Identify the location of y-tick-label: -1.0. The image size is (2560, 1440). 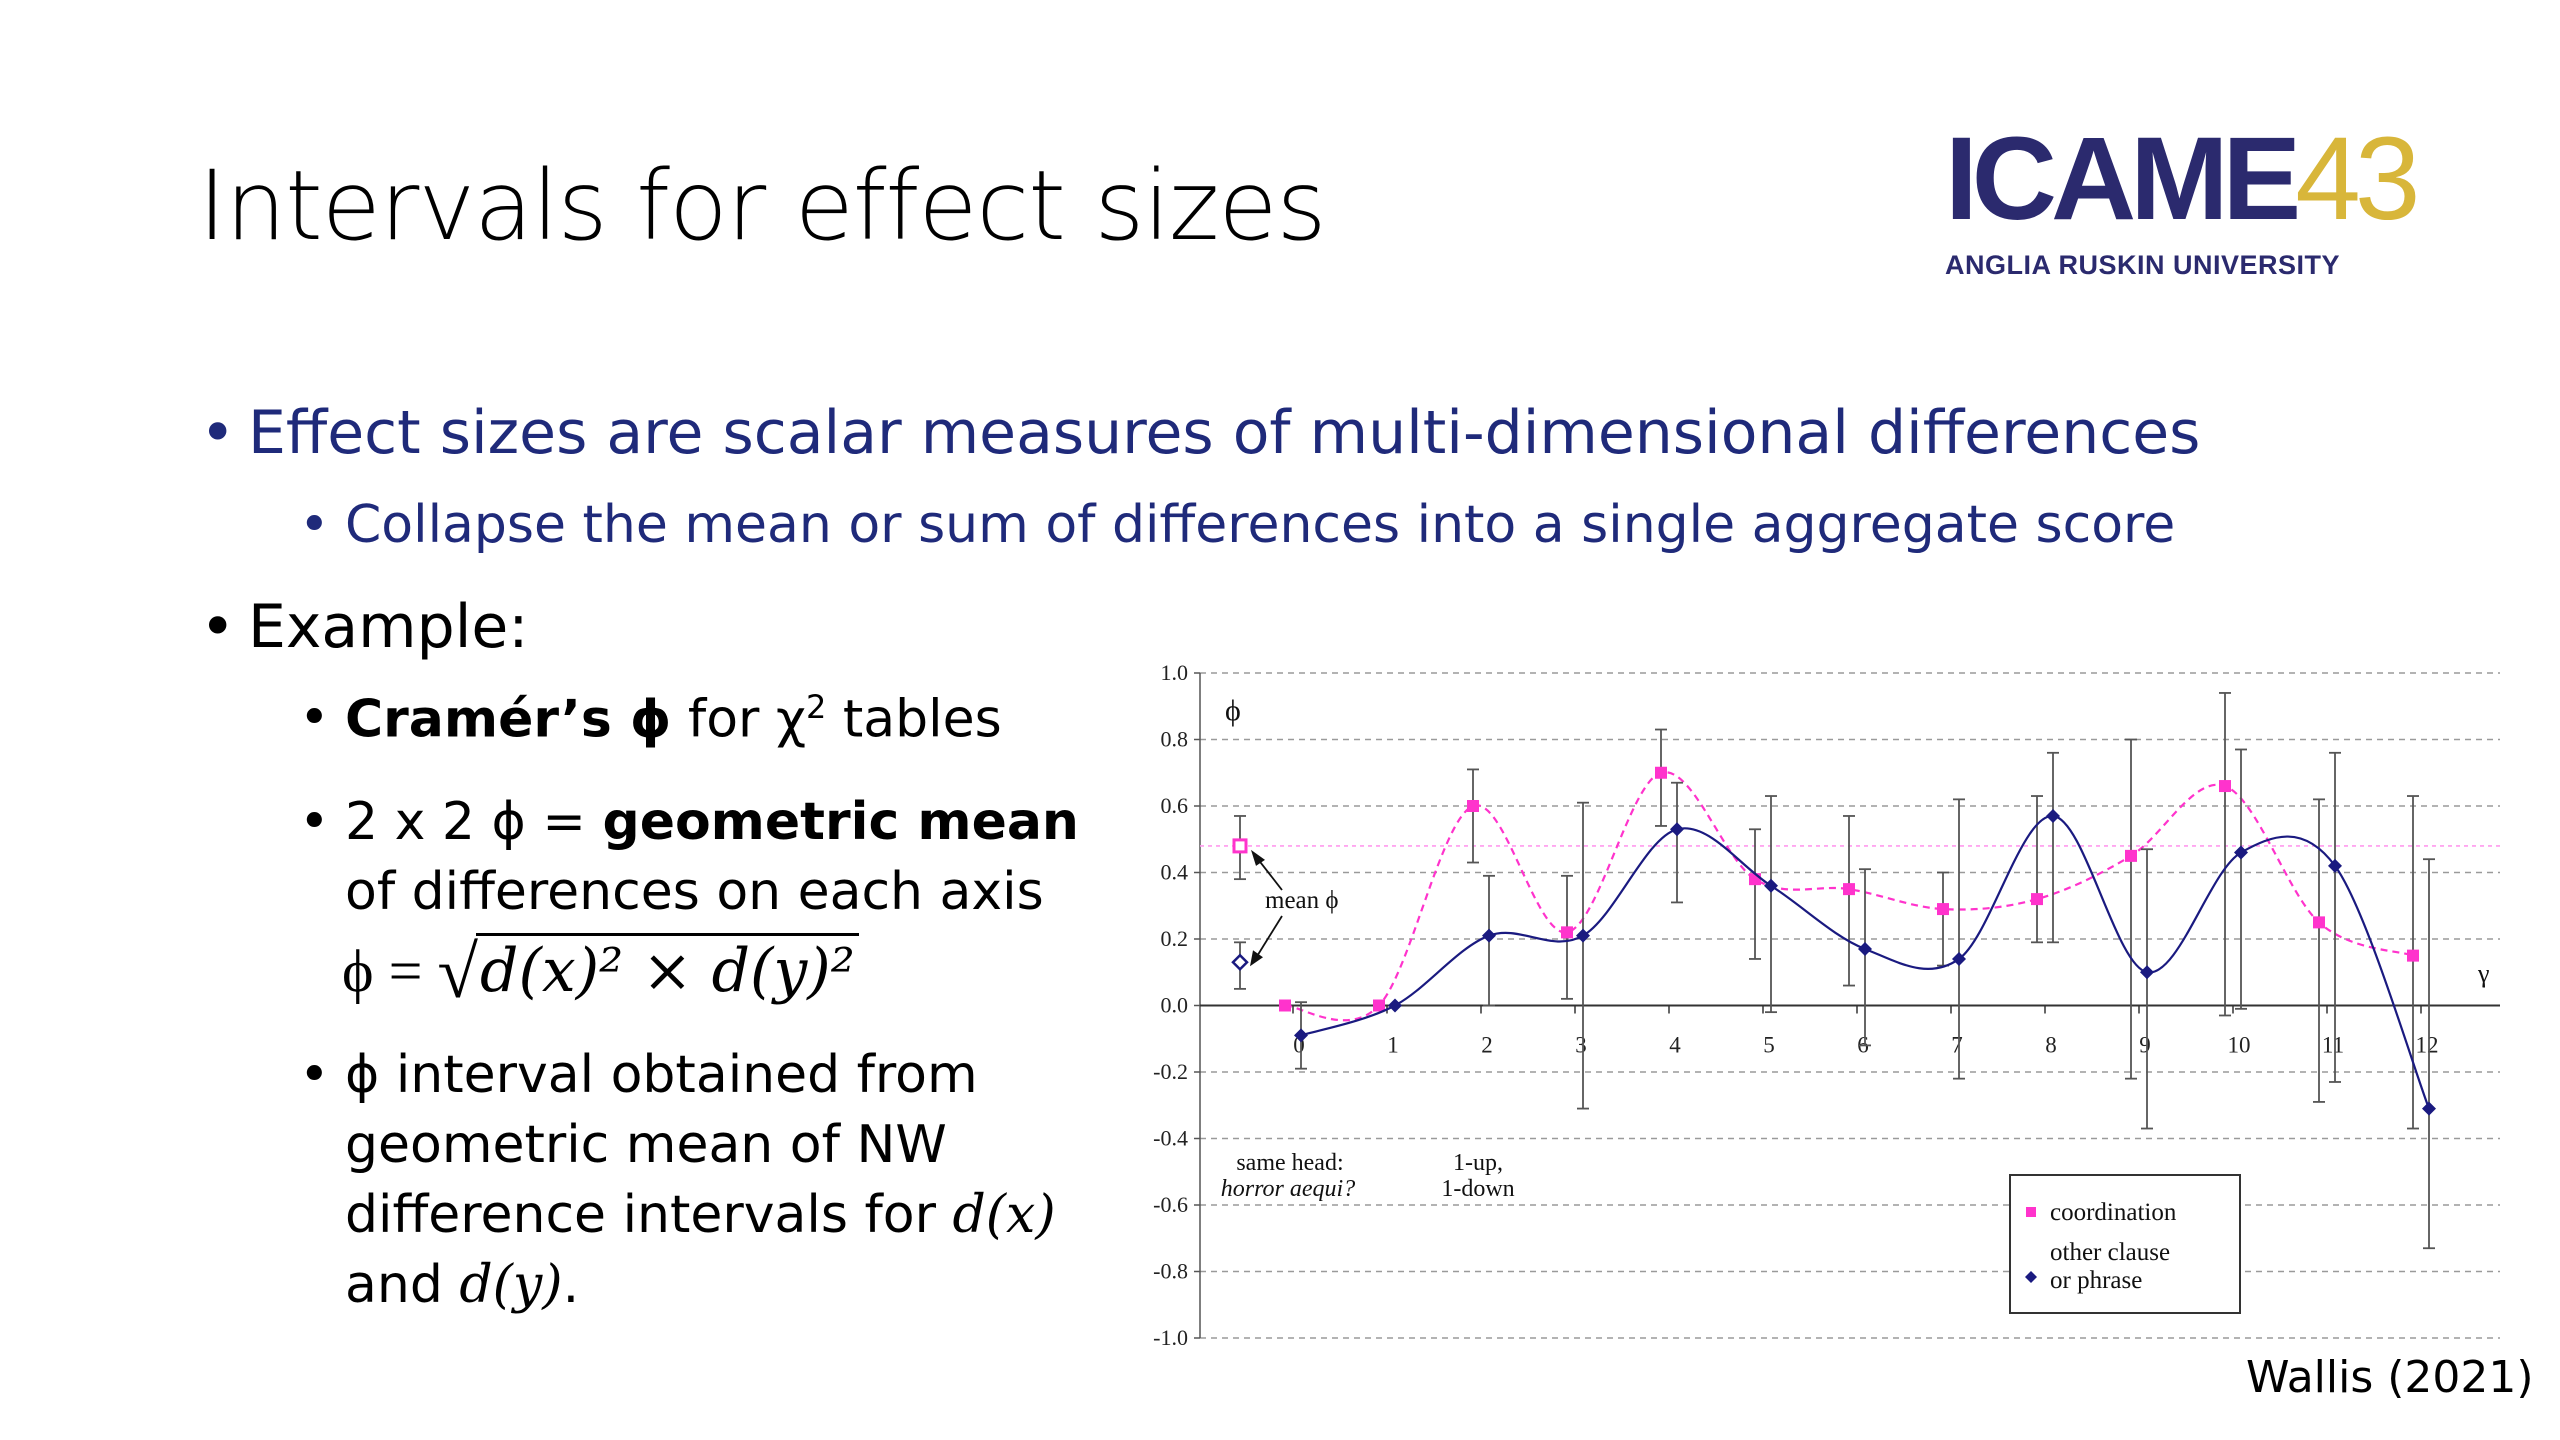
(1170, 1337).